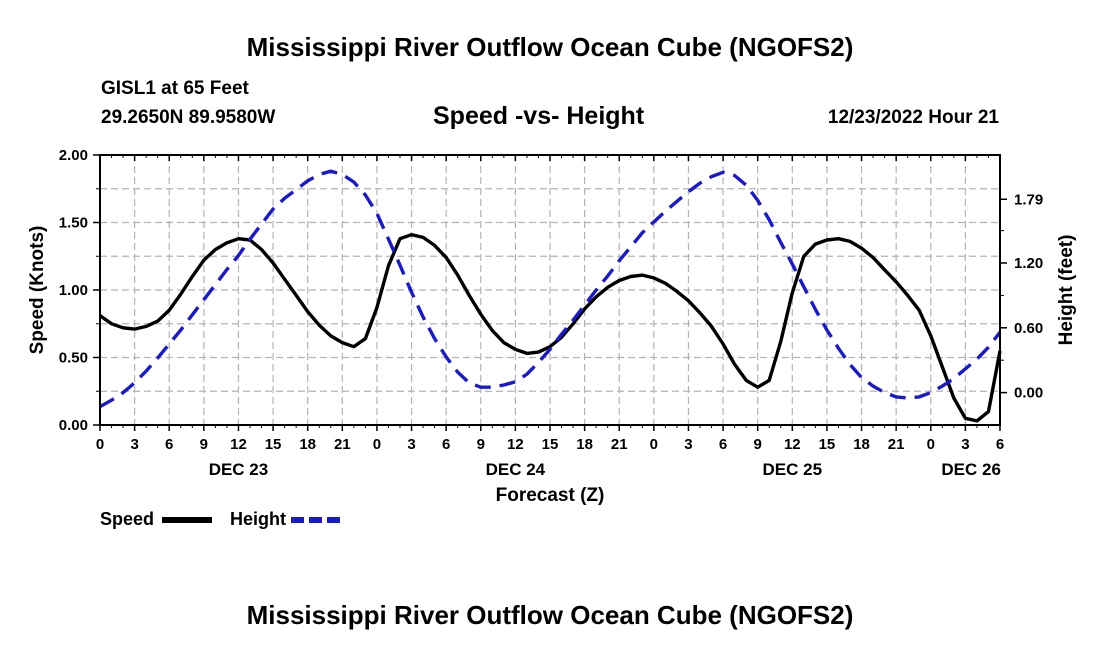  What do you see at coordinates (73, 223) in the screenshot?
I see `y-tick-label: 1.50` at bounding box center [73, 223].